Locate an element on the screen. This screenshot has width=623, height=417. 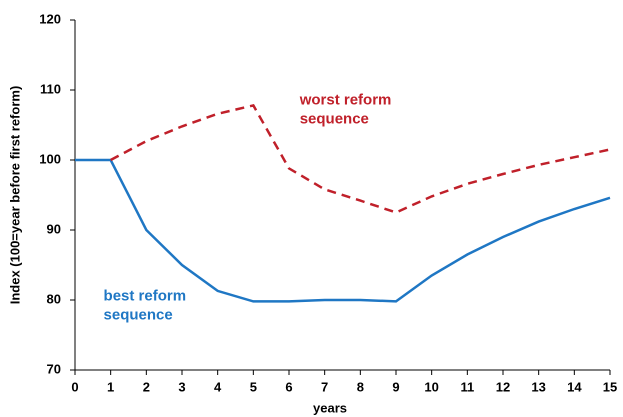
x-tick-label: 14 is located at coordinates (574, 386).